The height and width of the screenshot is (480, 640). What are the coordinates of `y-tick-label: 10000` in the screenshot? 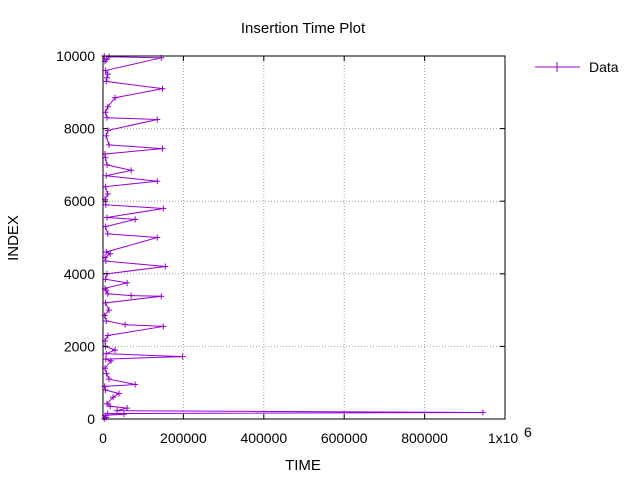 It's located at (75, 56).